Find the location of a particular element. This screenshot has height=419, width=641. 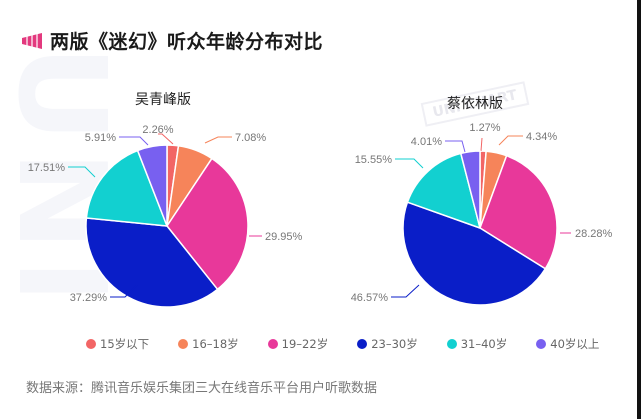

slice-value-label: 15.55% is located at coordinates (374, 160).